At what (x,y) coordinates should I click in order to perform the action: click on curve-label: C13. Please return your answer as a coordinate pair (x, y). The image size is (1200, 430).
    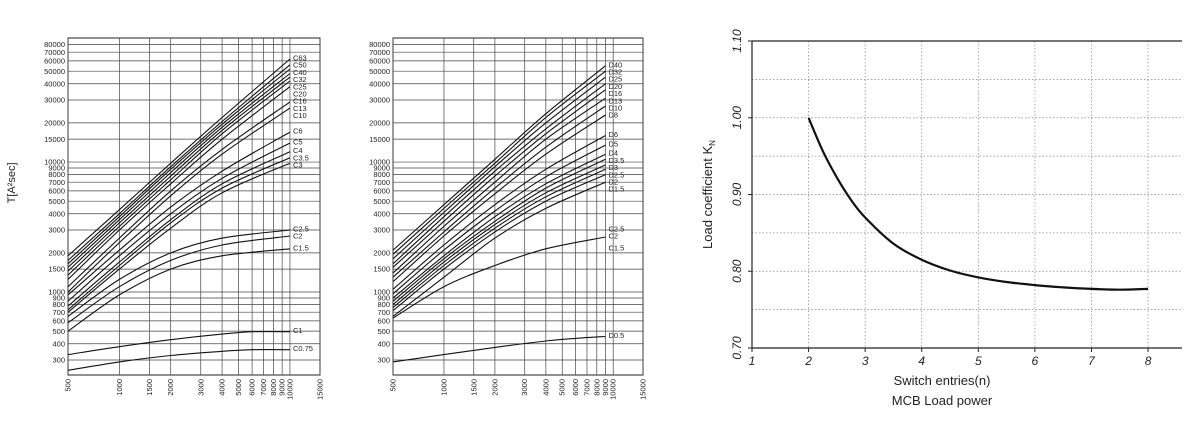
    Looking at the image, I should click on (300, 108).